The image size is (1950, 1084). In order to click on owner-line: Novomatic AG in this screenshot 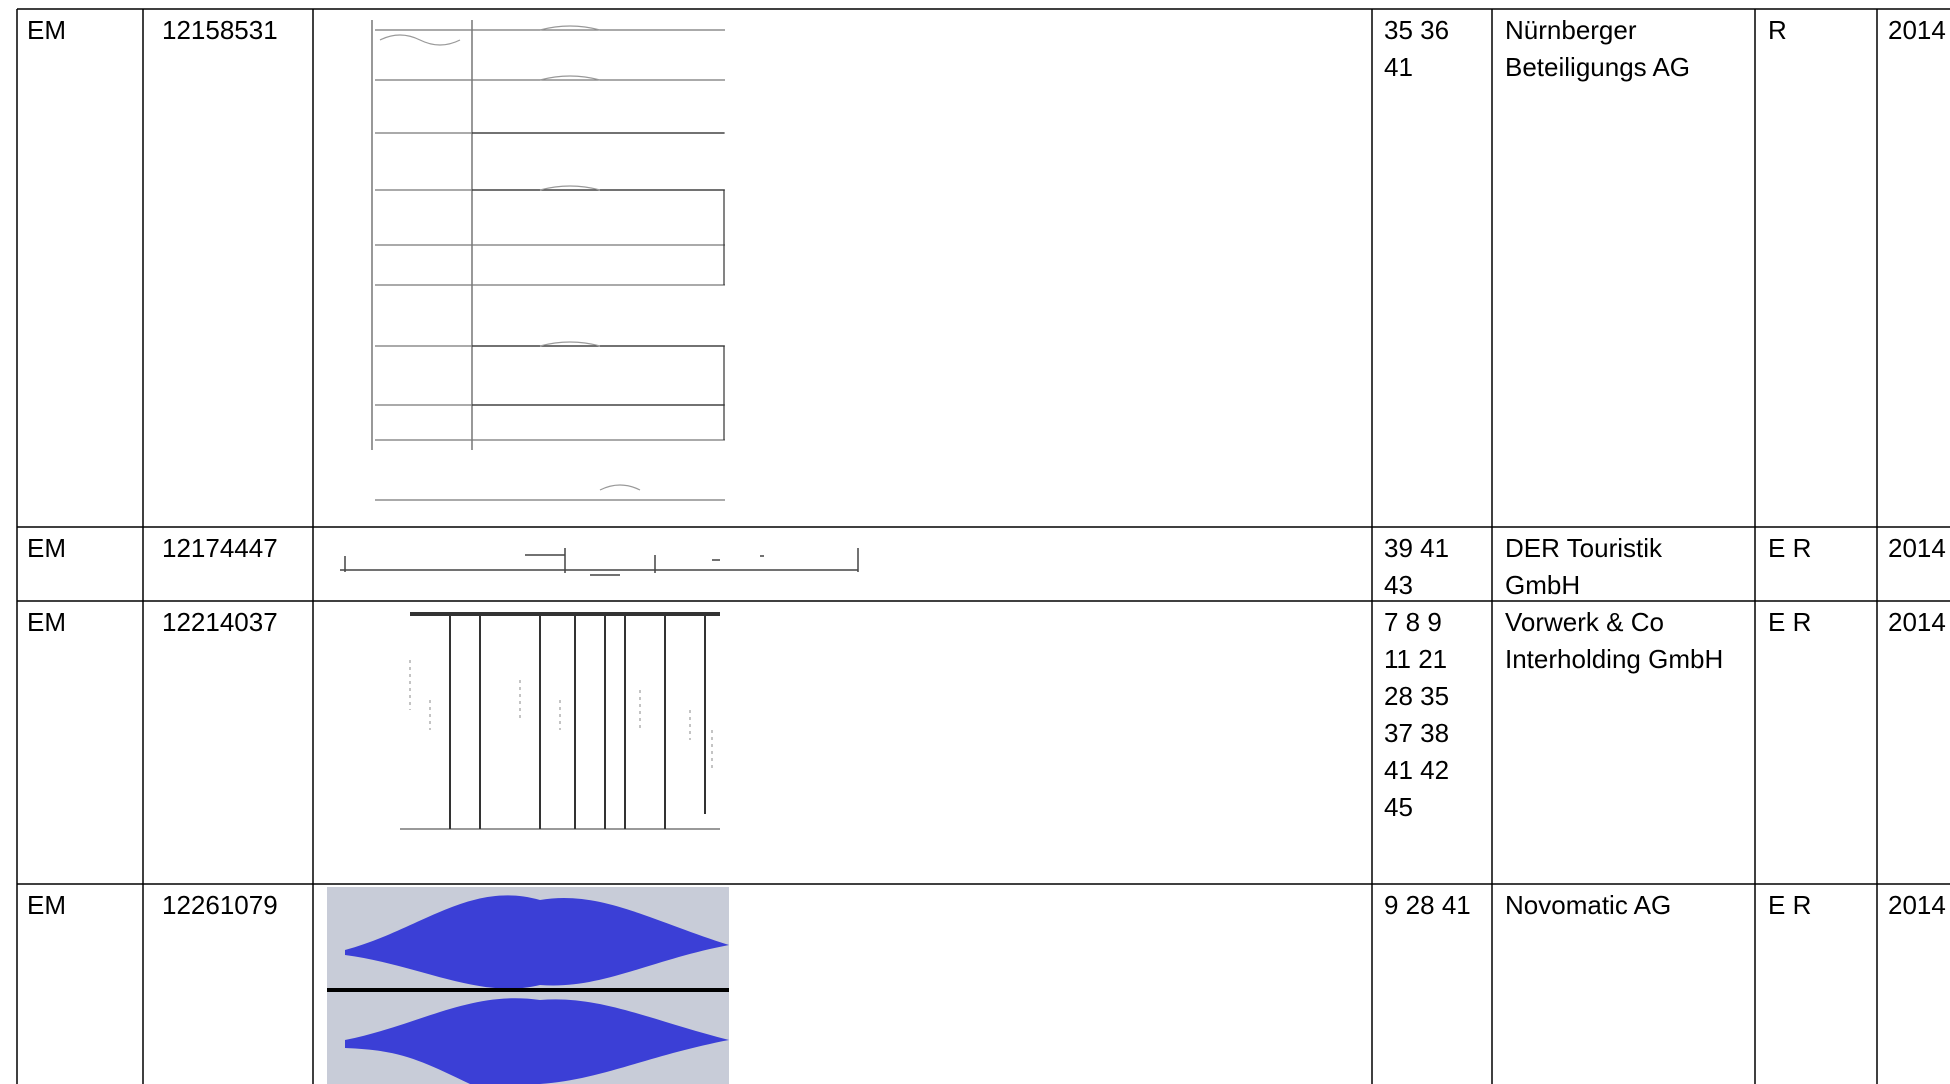, I will do `click(1588, 905)`.